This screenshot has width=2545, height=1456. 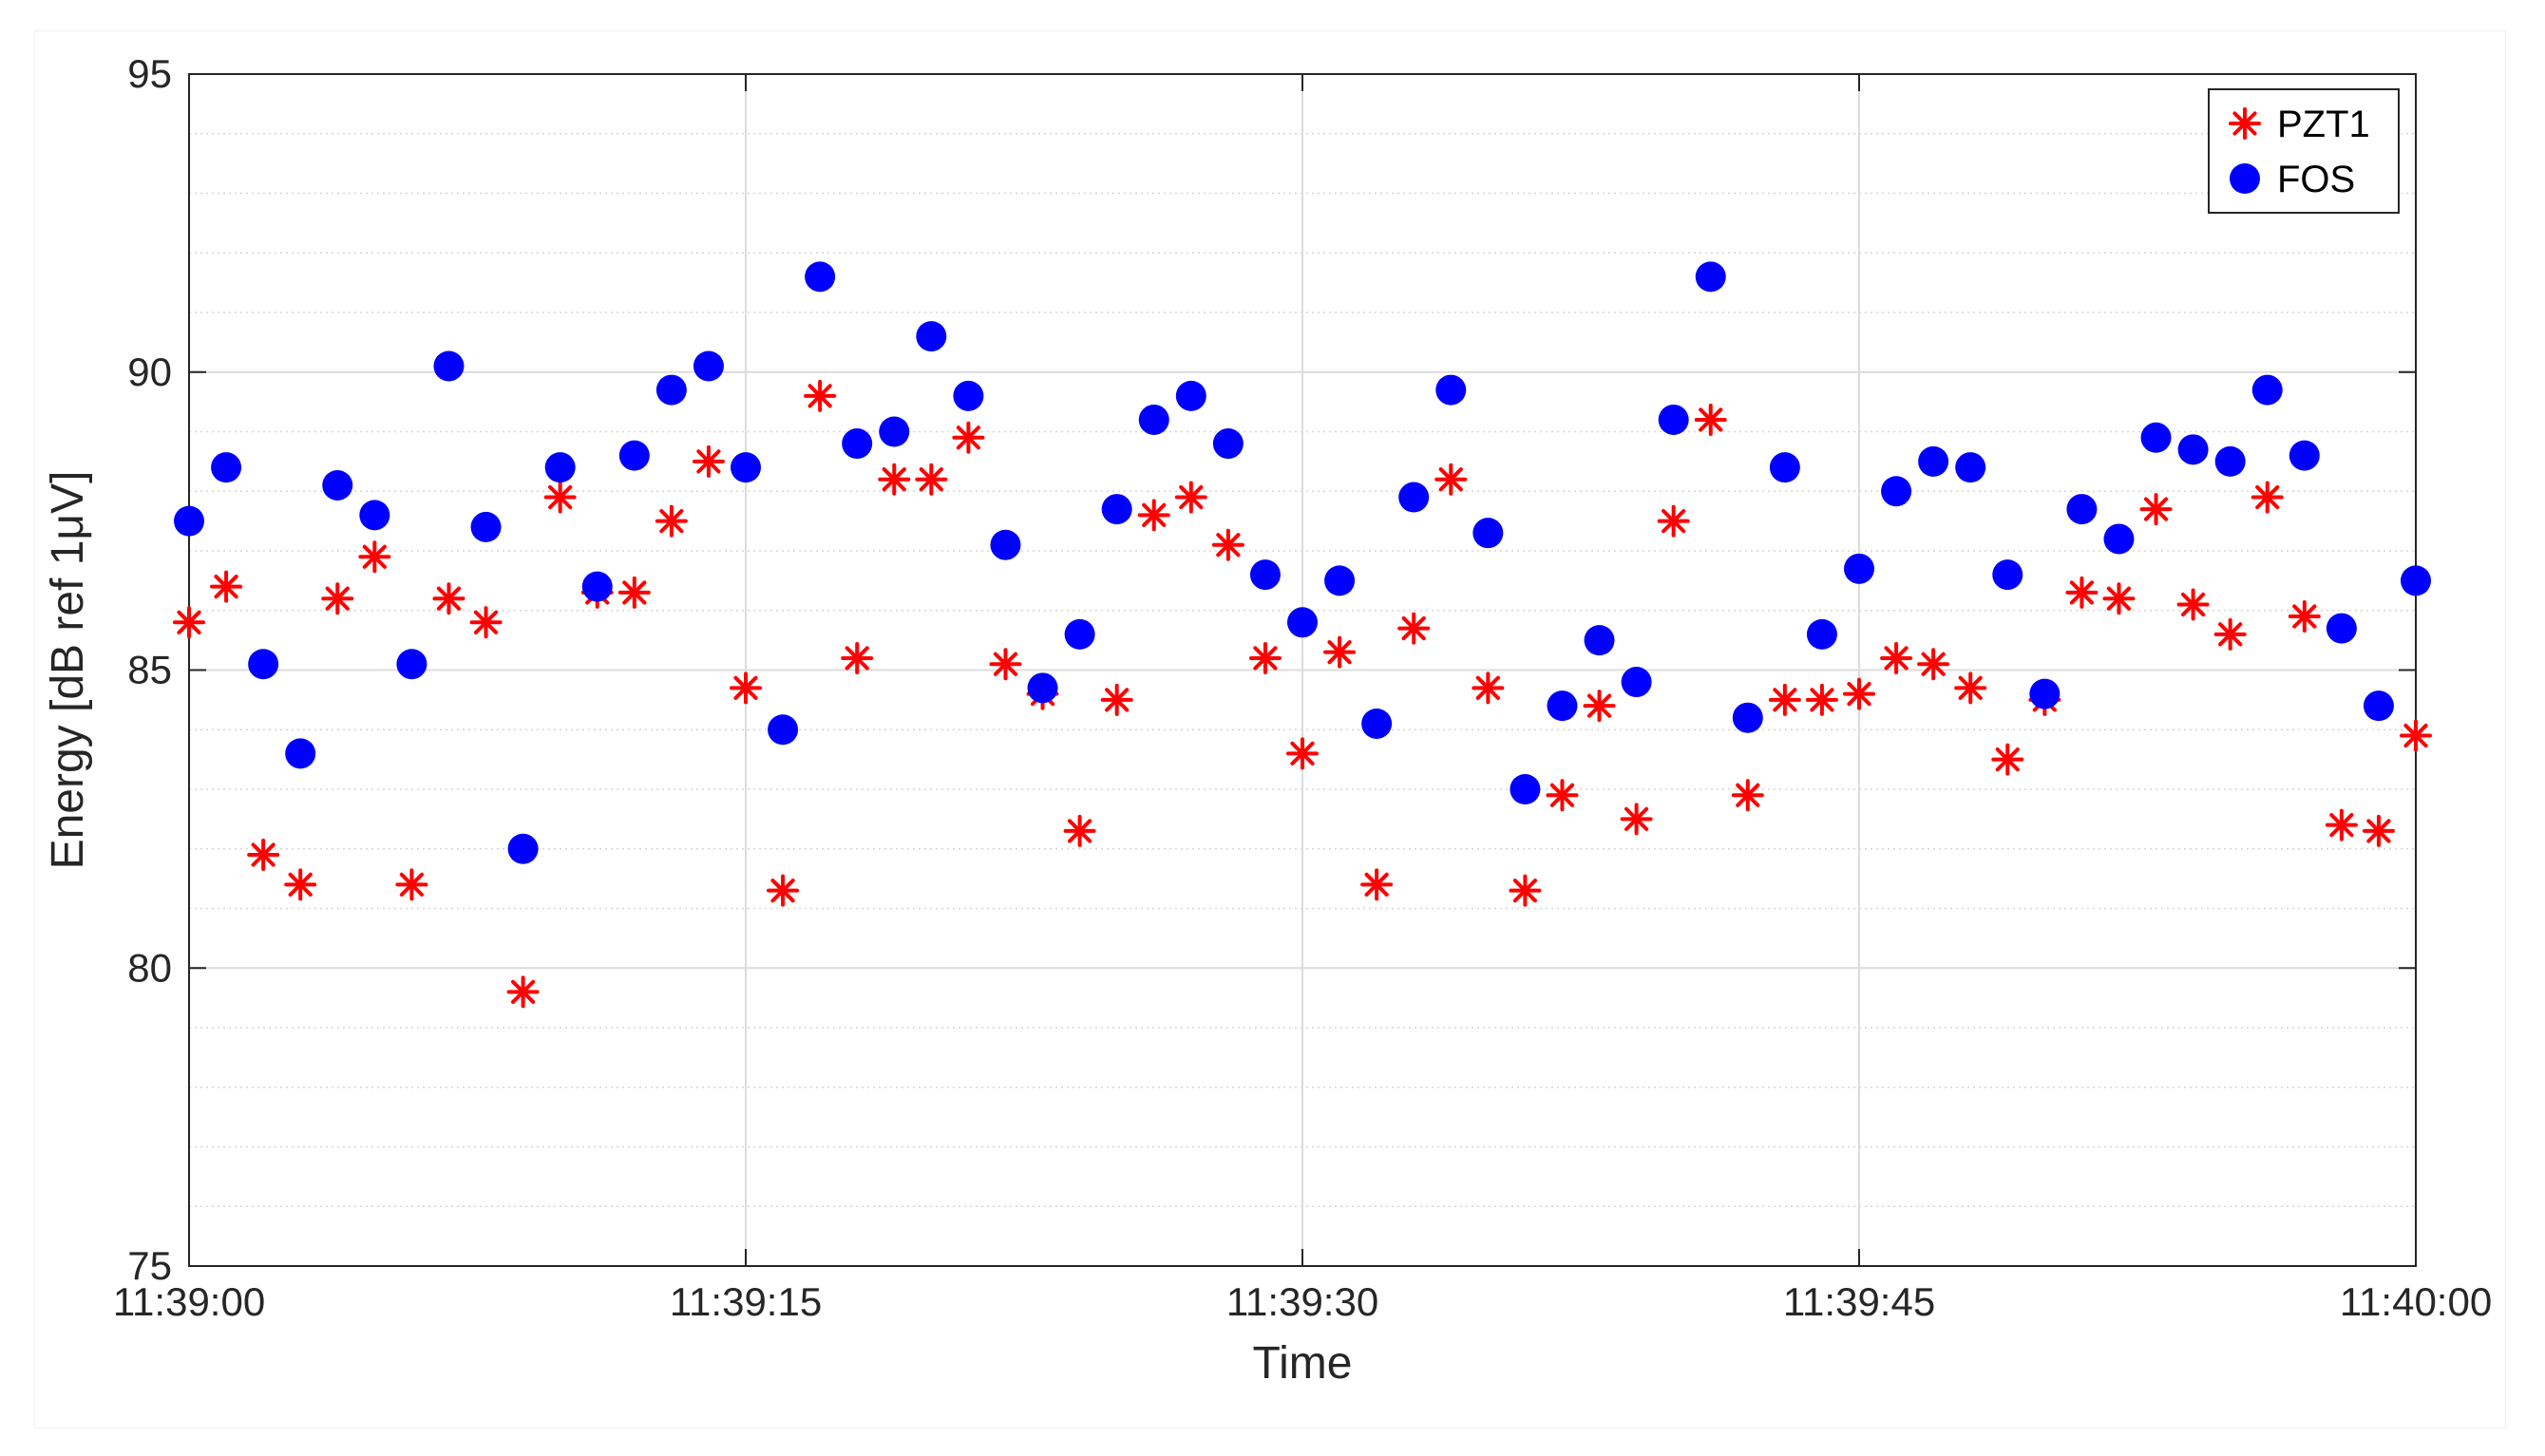 I want to click on x-tick-label: 11:40:00, so click(x=2416, y=1301).